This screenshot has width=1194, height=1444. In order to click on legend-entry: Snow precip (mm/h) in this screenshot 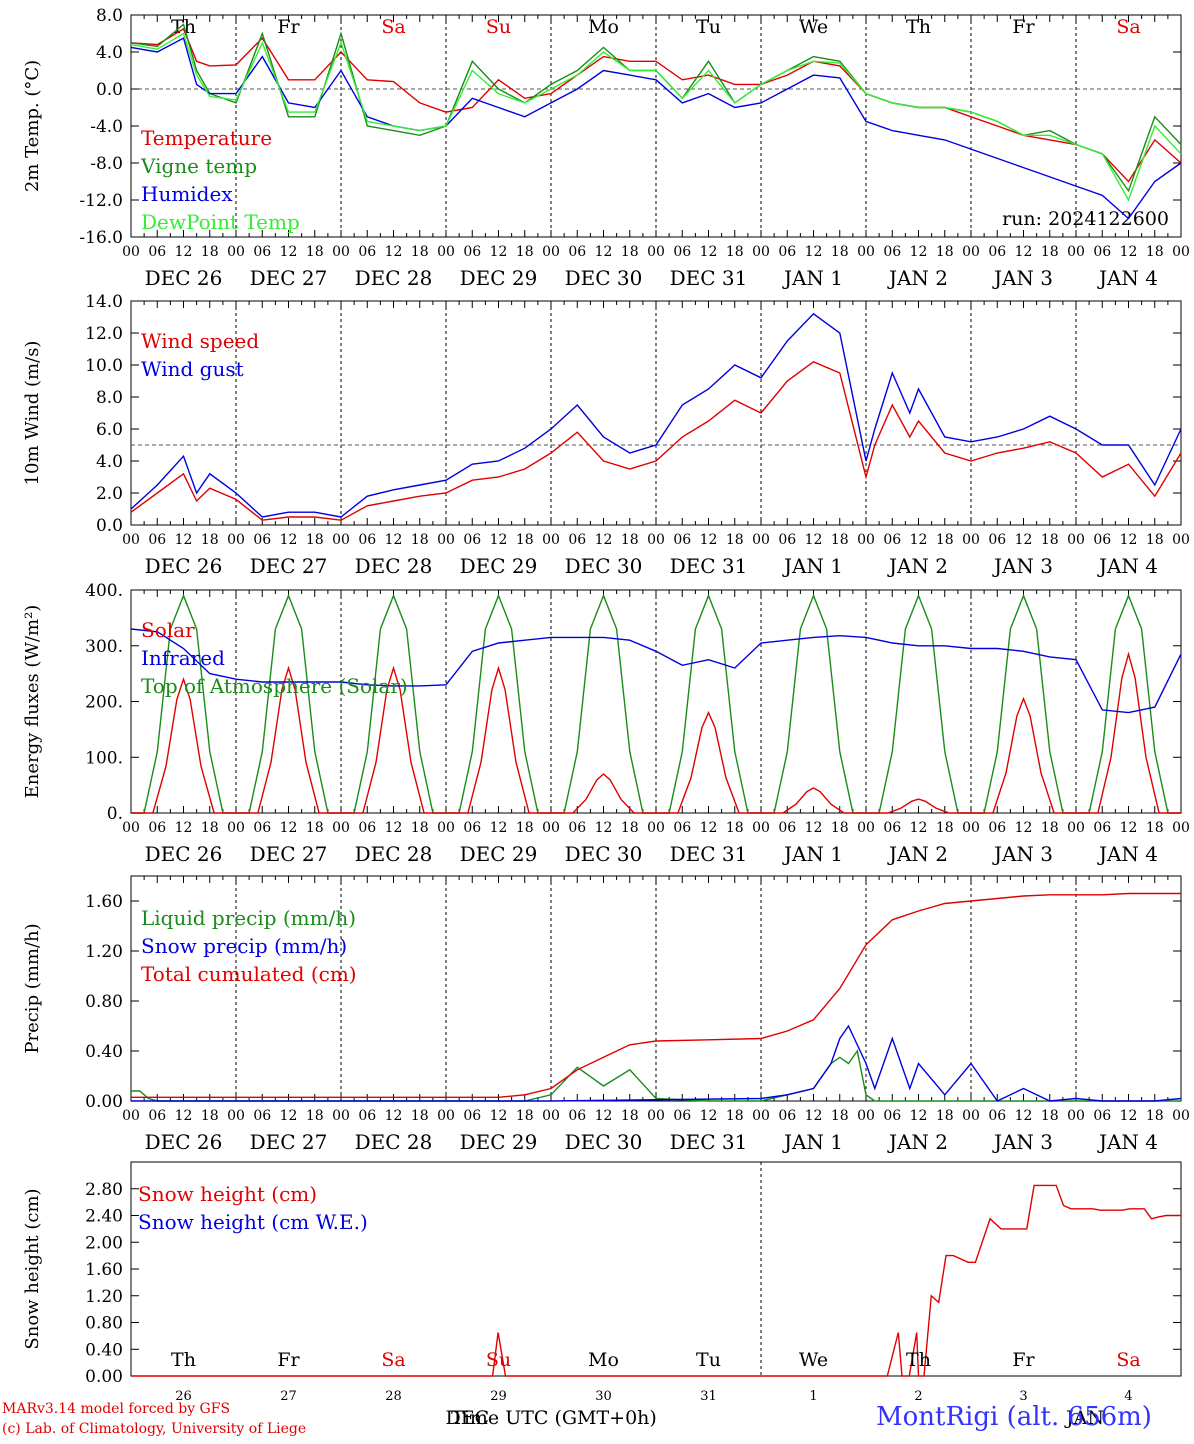, I will do `click(244, 946)`.